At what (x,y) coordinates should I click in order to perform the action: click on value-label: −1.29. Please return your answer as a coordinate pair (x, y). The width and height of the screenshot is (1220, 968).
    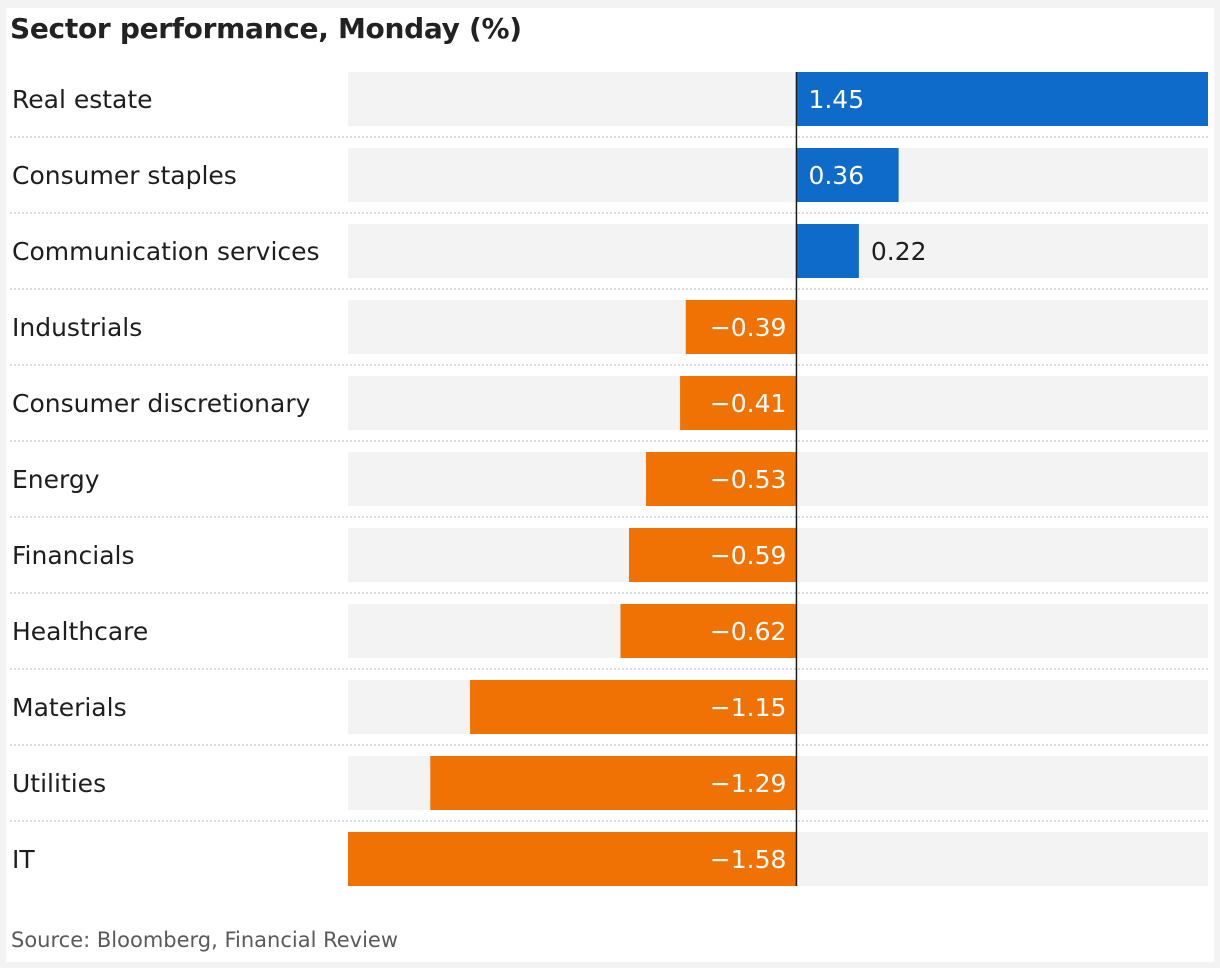
    Looking at the image, I should click on (748, 783).